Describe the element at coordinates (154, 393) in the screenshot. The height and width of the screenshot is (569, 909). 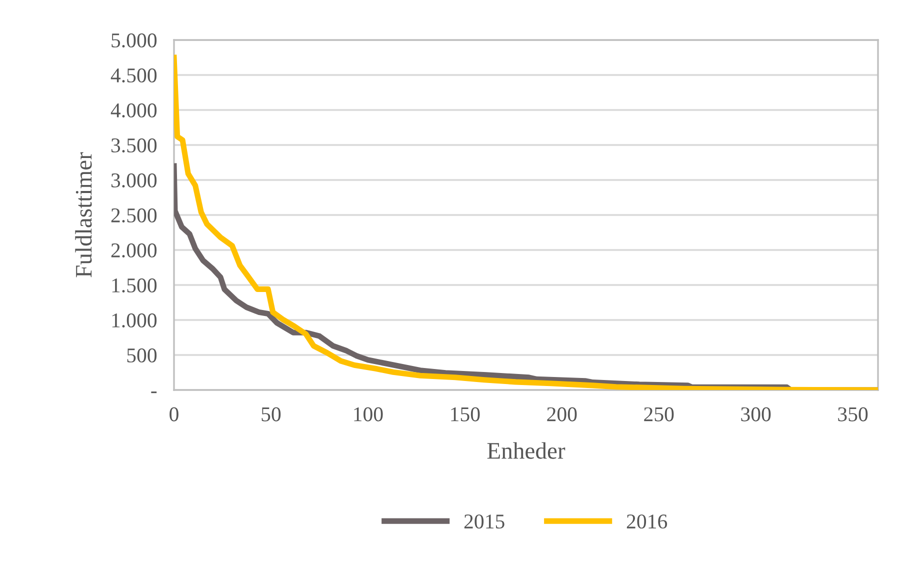
I see `y-tick-label: -` at that location.